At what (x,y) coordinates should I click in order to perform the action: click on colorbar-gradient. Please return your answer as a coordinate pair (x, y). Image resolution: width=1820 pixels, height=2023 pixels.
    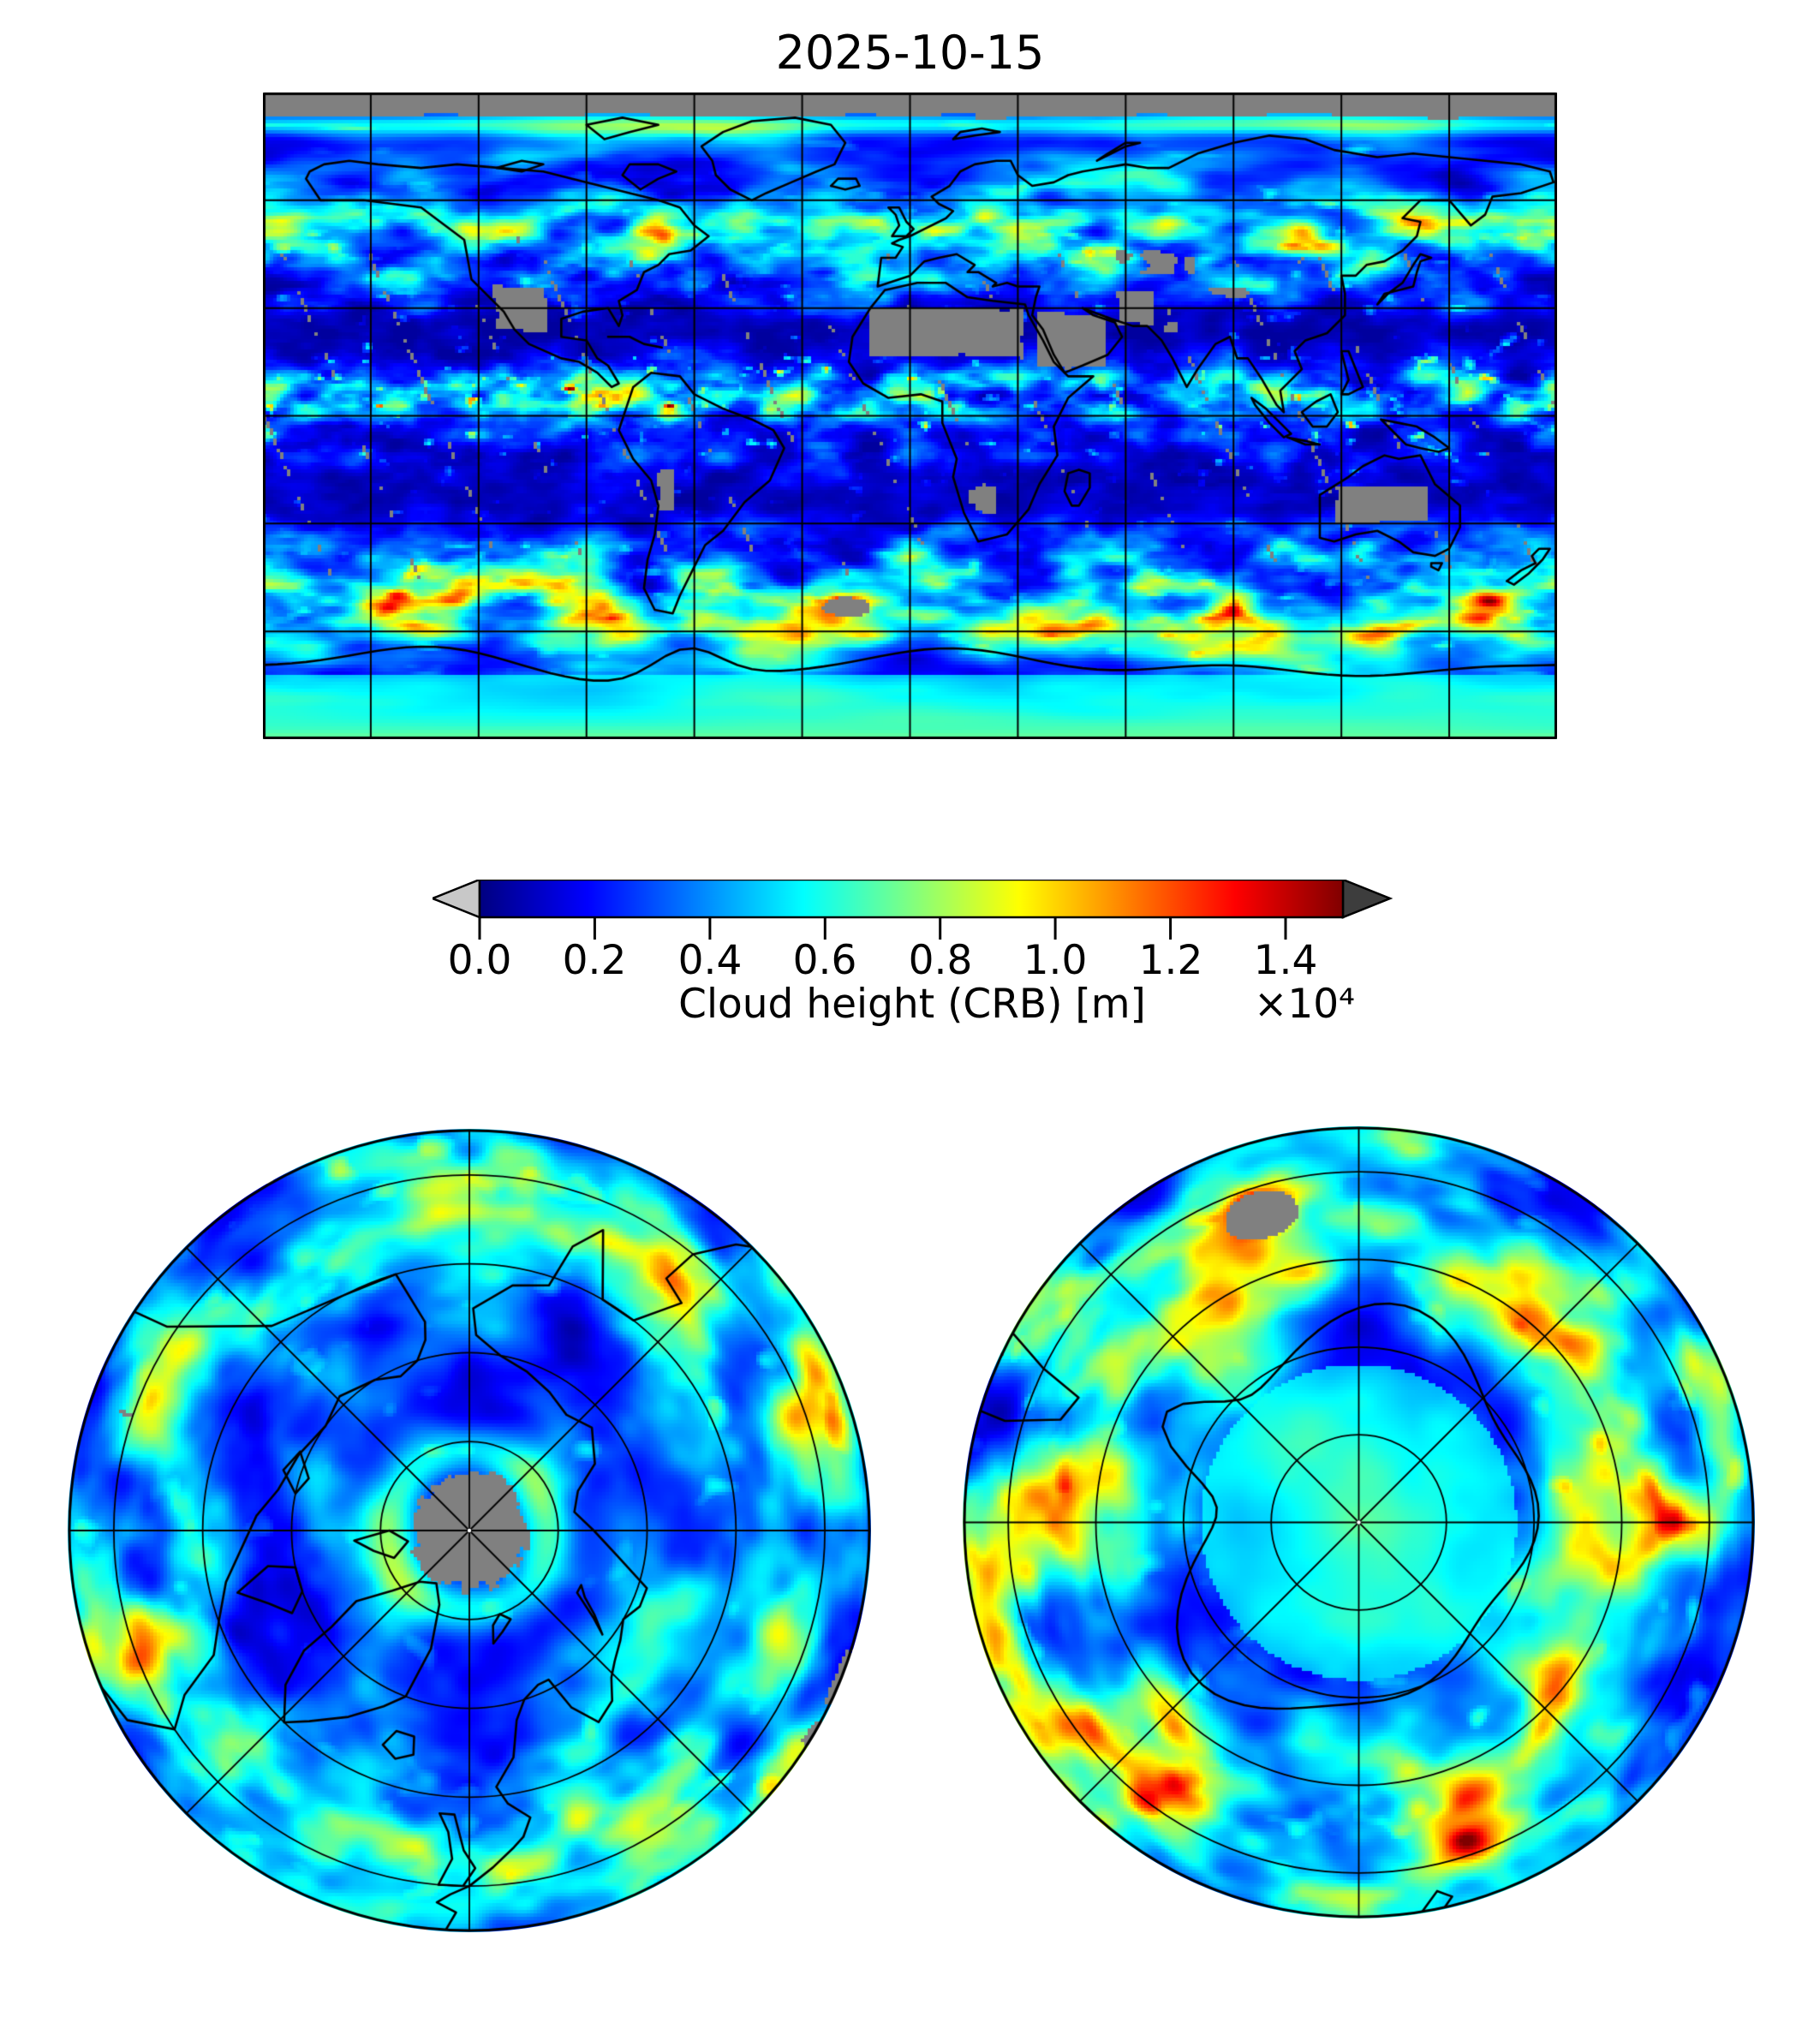
    Looking at the image, I should click on (911, 899).